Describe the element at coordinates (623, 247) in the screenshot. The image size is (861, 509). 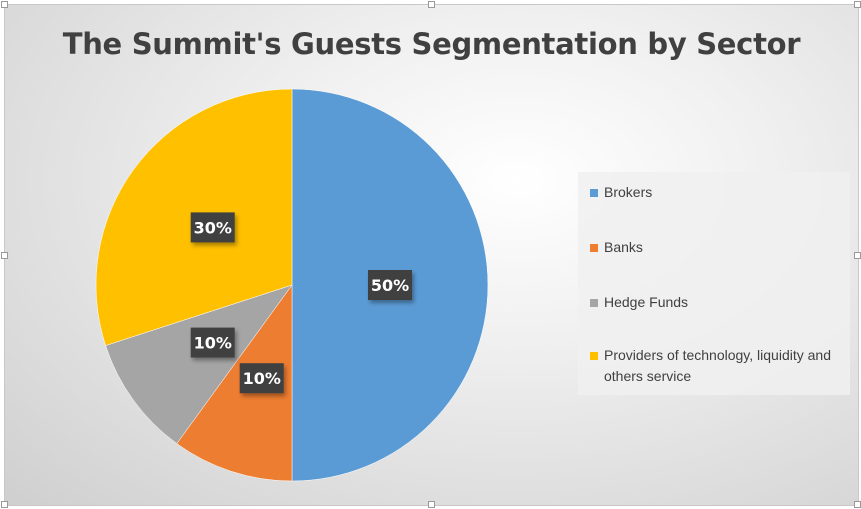
I see `legend-label: Banks` at that location.